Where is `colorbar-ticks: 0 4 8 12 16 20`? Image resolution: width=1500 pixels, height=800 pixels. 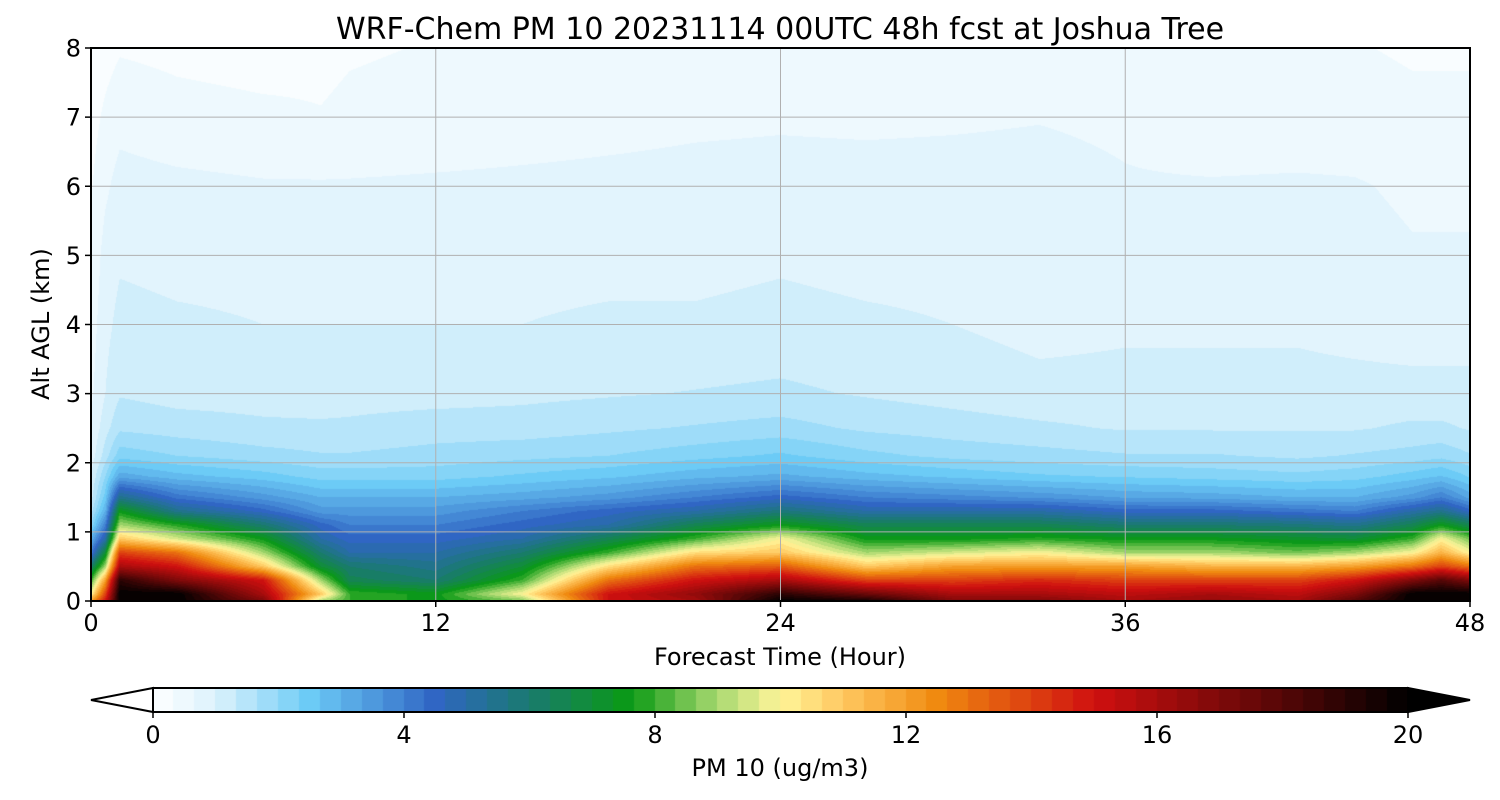
colorbar-ticks: 0 4 8 12 16 20 is located at coordinates (784, 730).